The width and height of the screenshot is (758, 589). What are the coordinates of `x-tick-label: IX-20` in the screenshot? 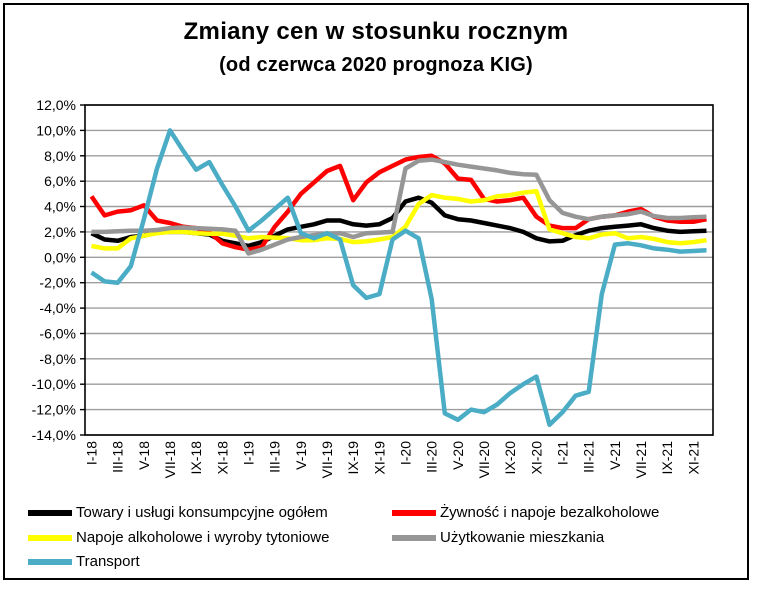 It's located at (510, 458).